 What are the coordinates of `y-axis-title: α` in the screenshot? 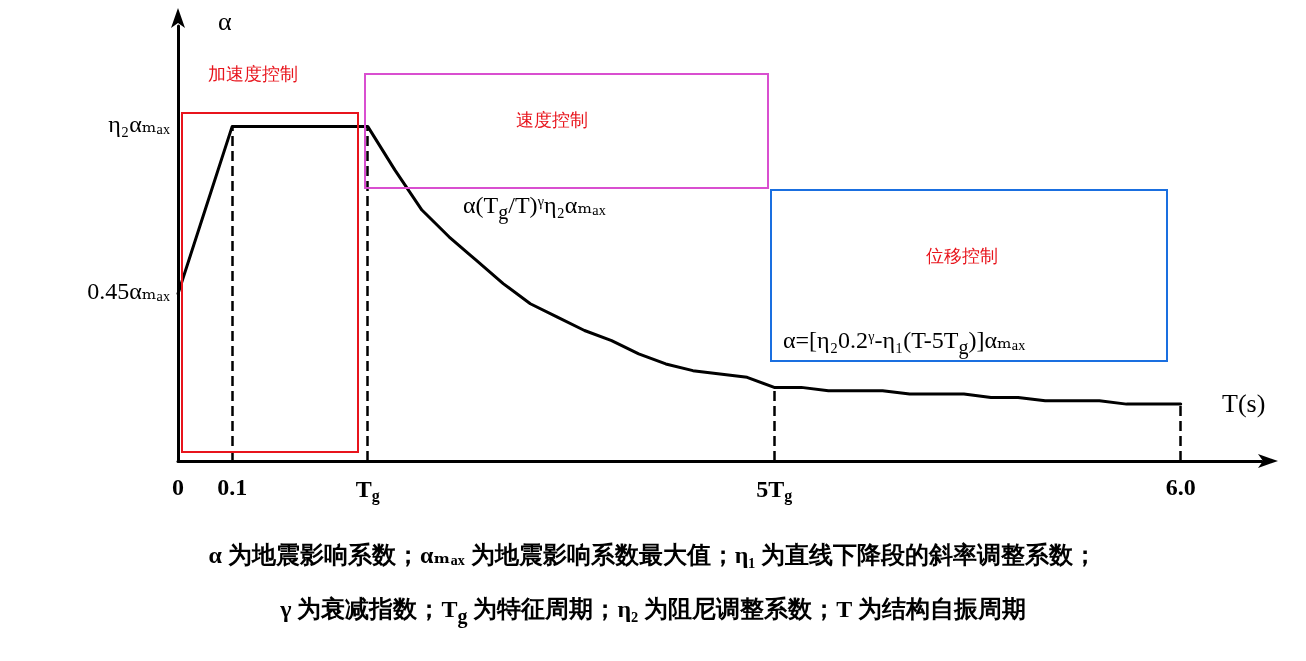 It's located at (225, 21).